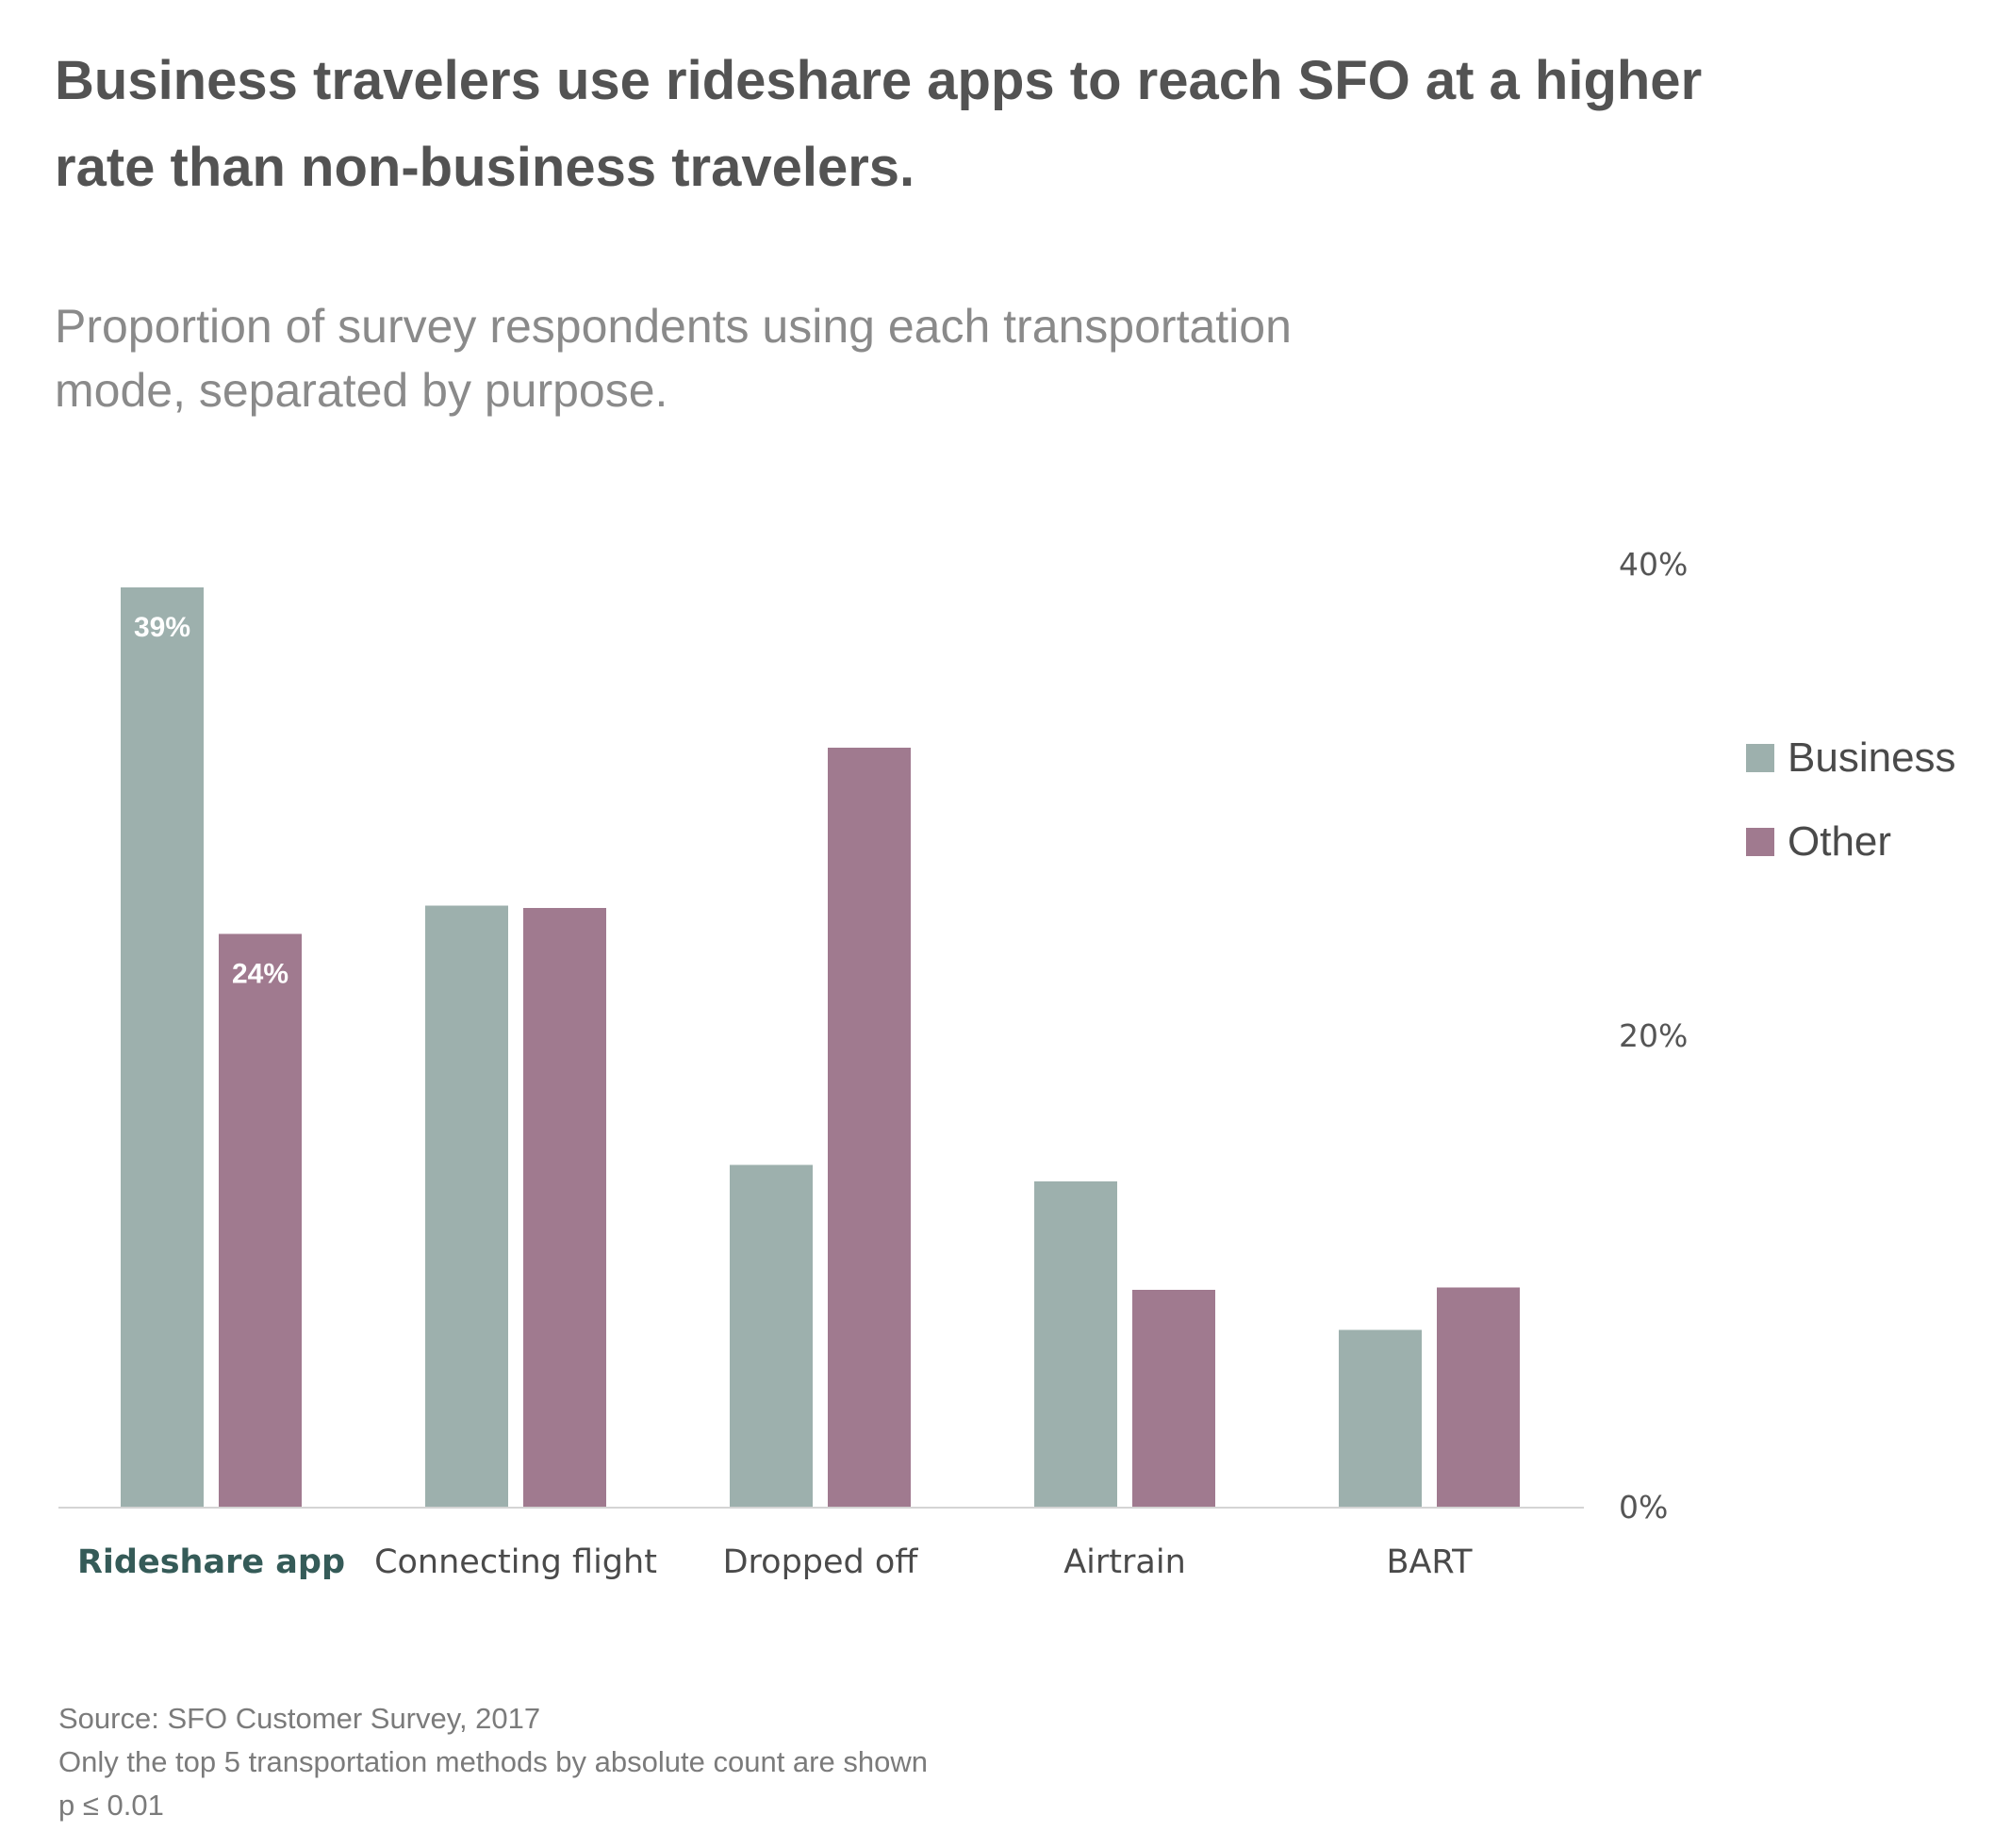 The image size is (1994, 1848). I want to click on category-label-bart: BART, so click(1429, 1562).